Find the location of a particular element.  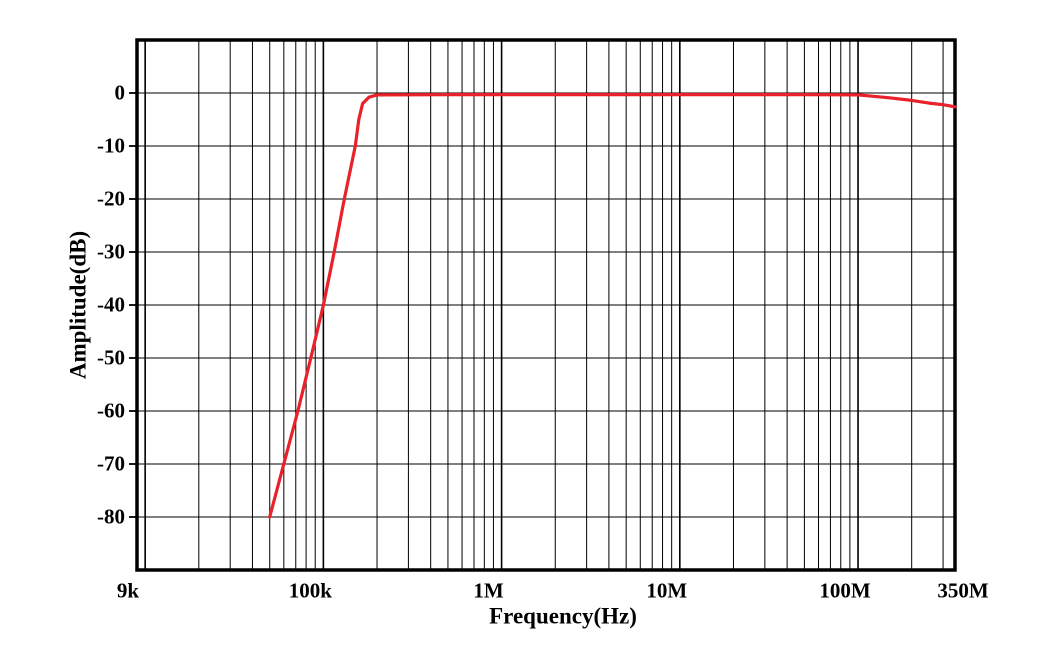

x-tick-label: 9k is located at coordinates (128, 590).